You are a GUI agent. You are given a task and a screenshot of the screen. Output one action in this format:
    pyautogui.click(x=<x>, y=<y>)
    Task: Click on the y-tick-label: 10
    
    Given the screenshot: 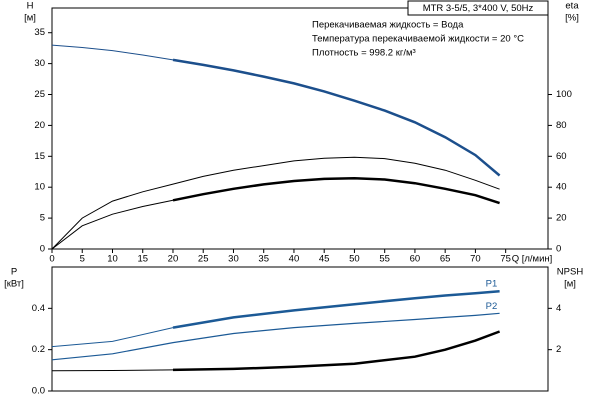 What is the action you would take?
    pyautogui.click(x=39, y=187)
    